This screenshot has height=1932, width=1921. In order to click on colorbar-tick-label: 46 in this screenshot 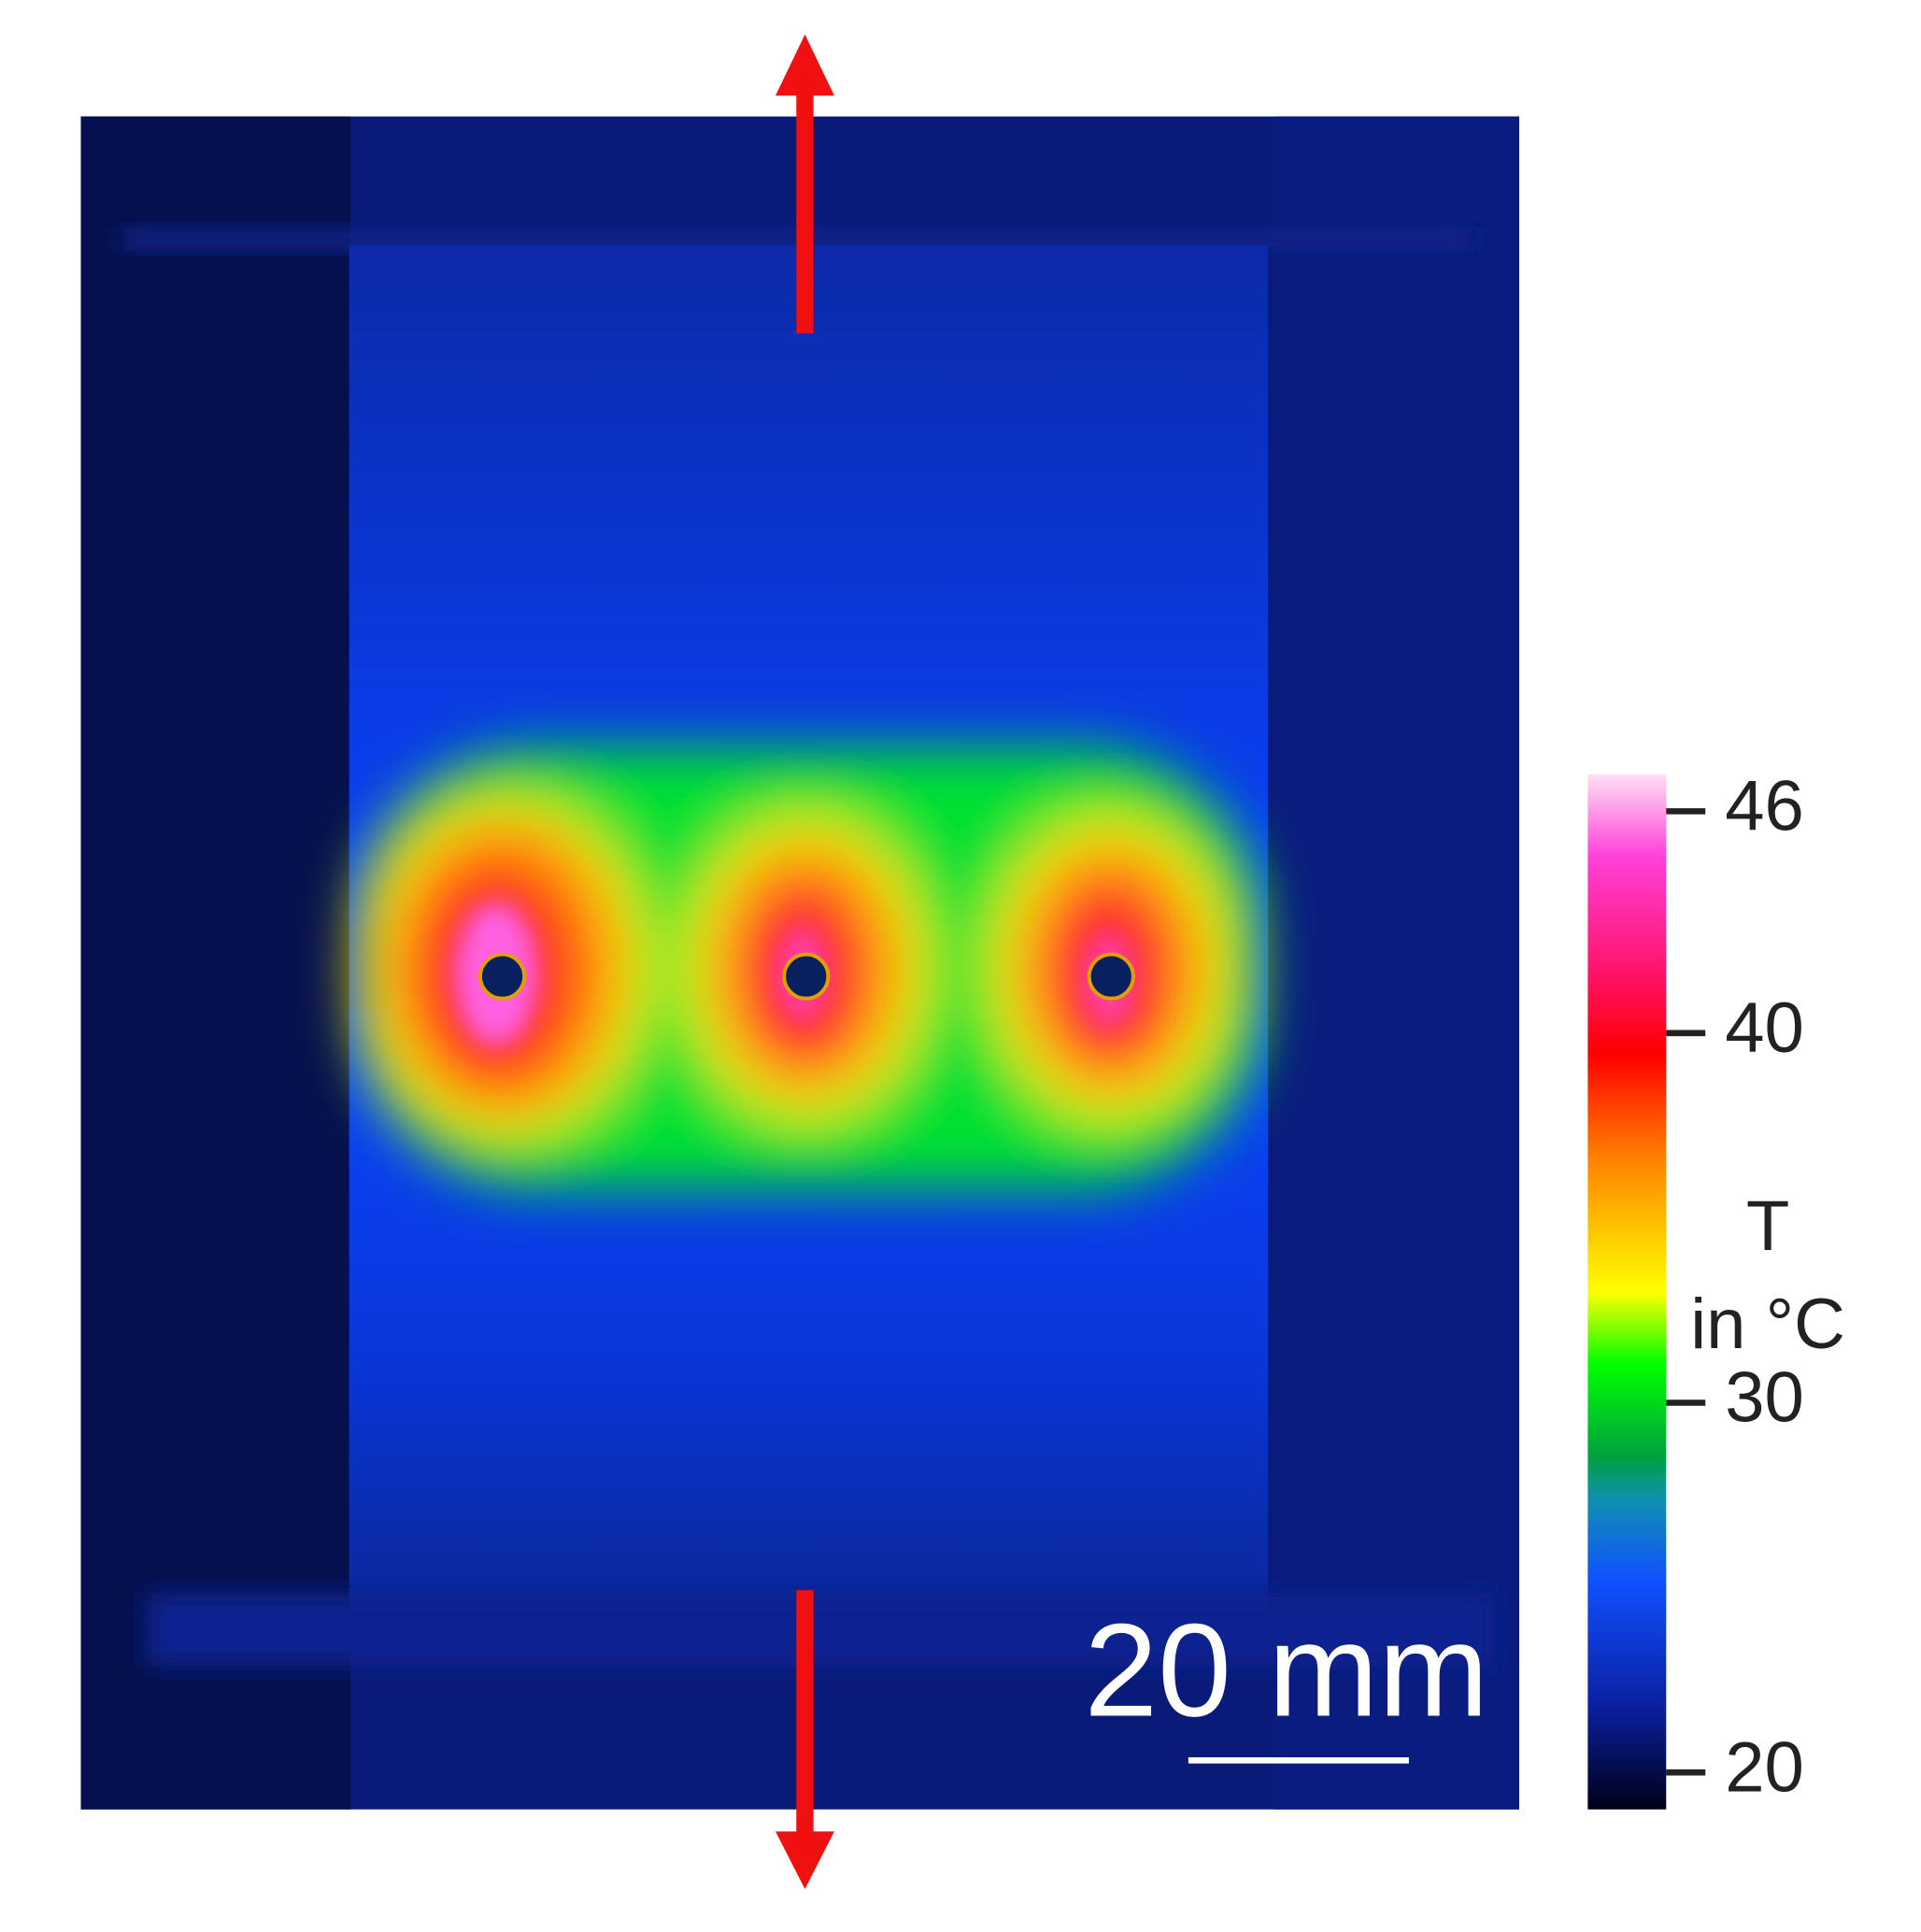, I will do `click(1765, 805)`.